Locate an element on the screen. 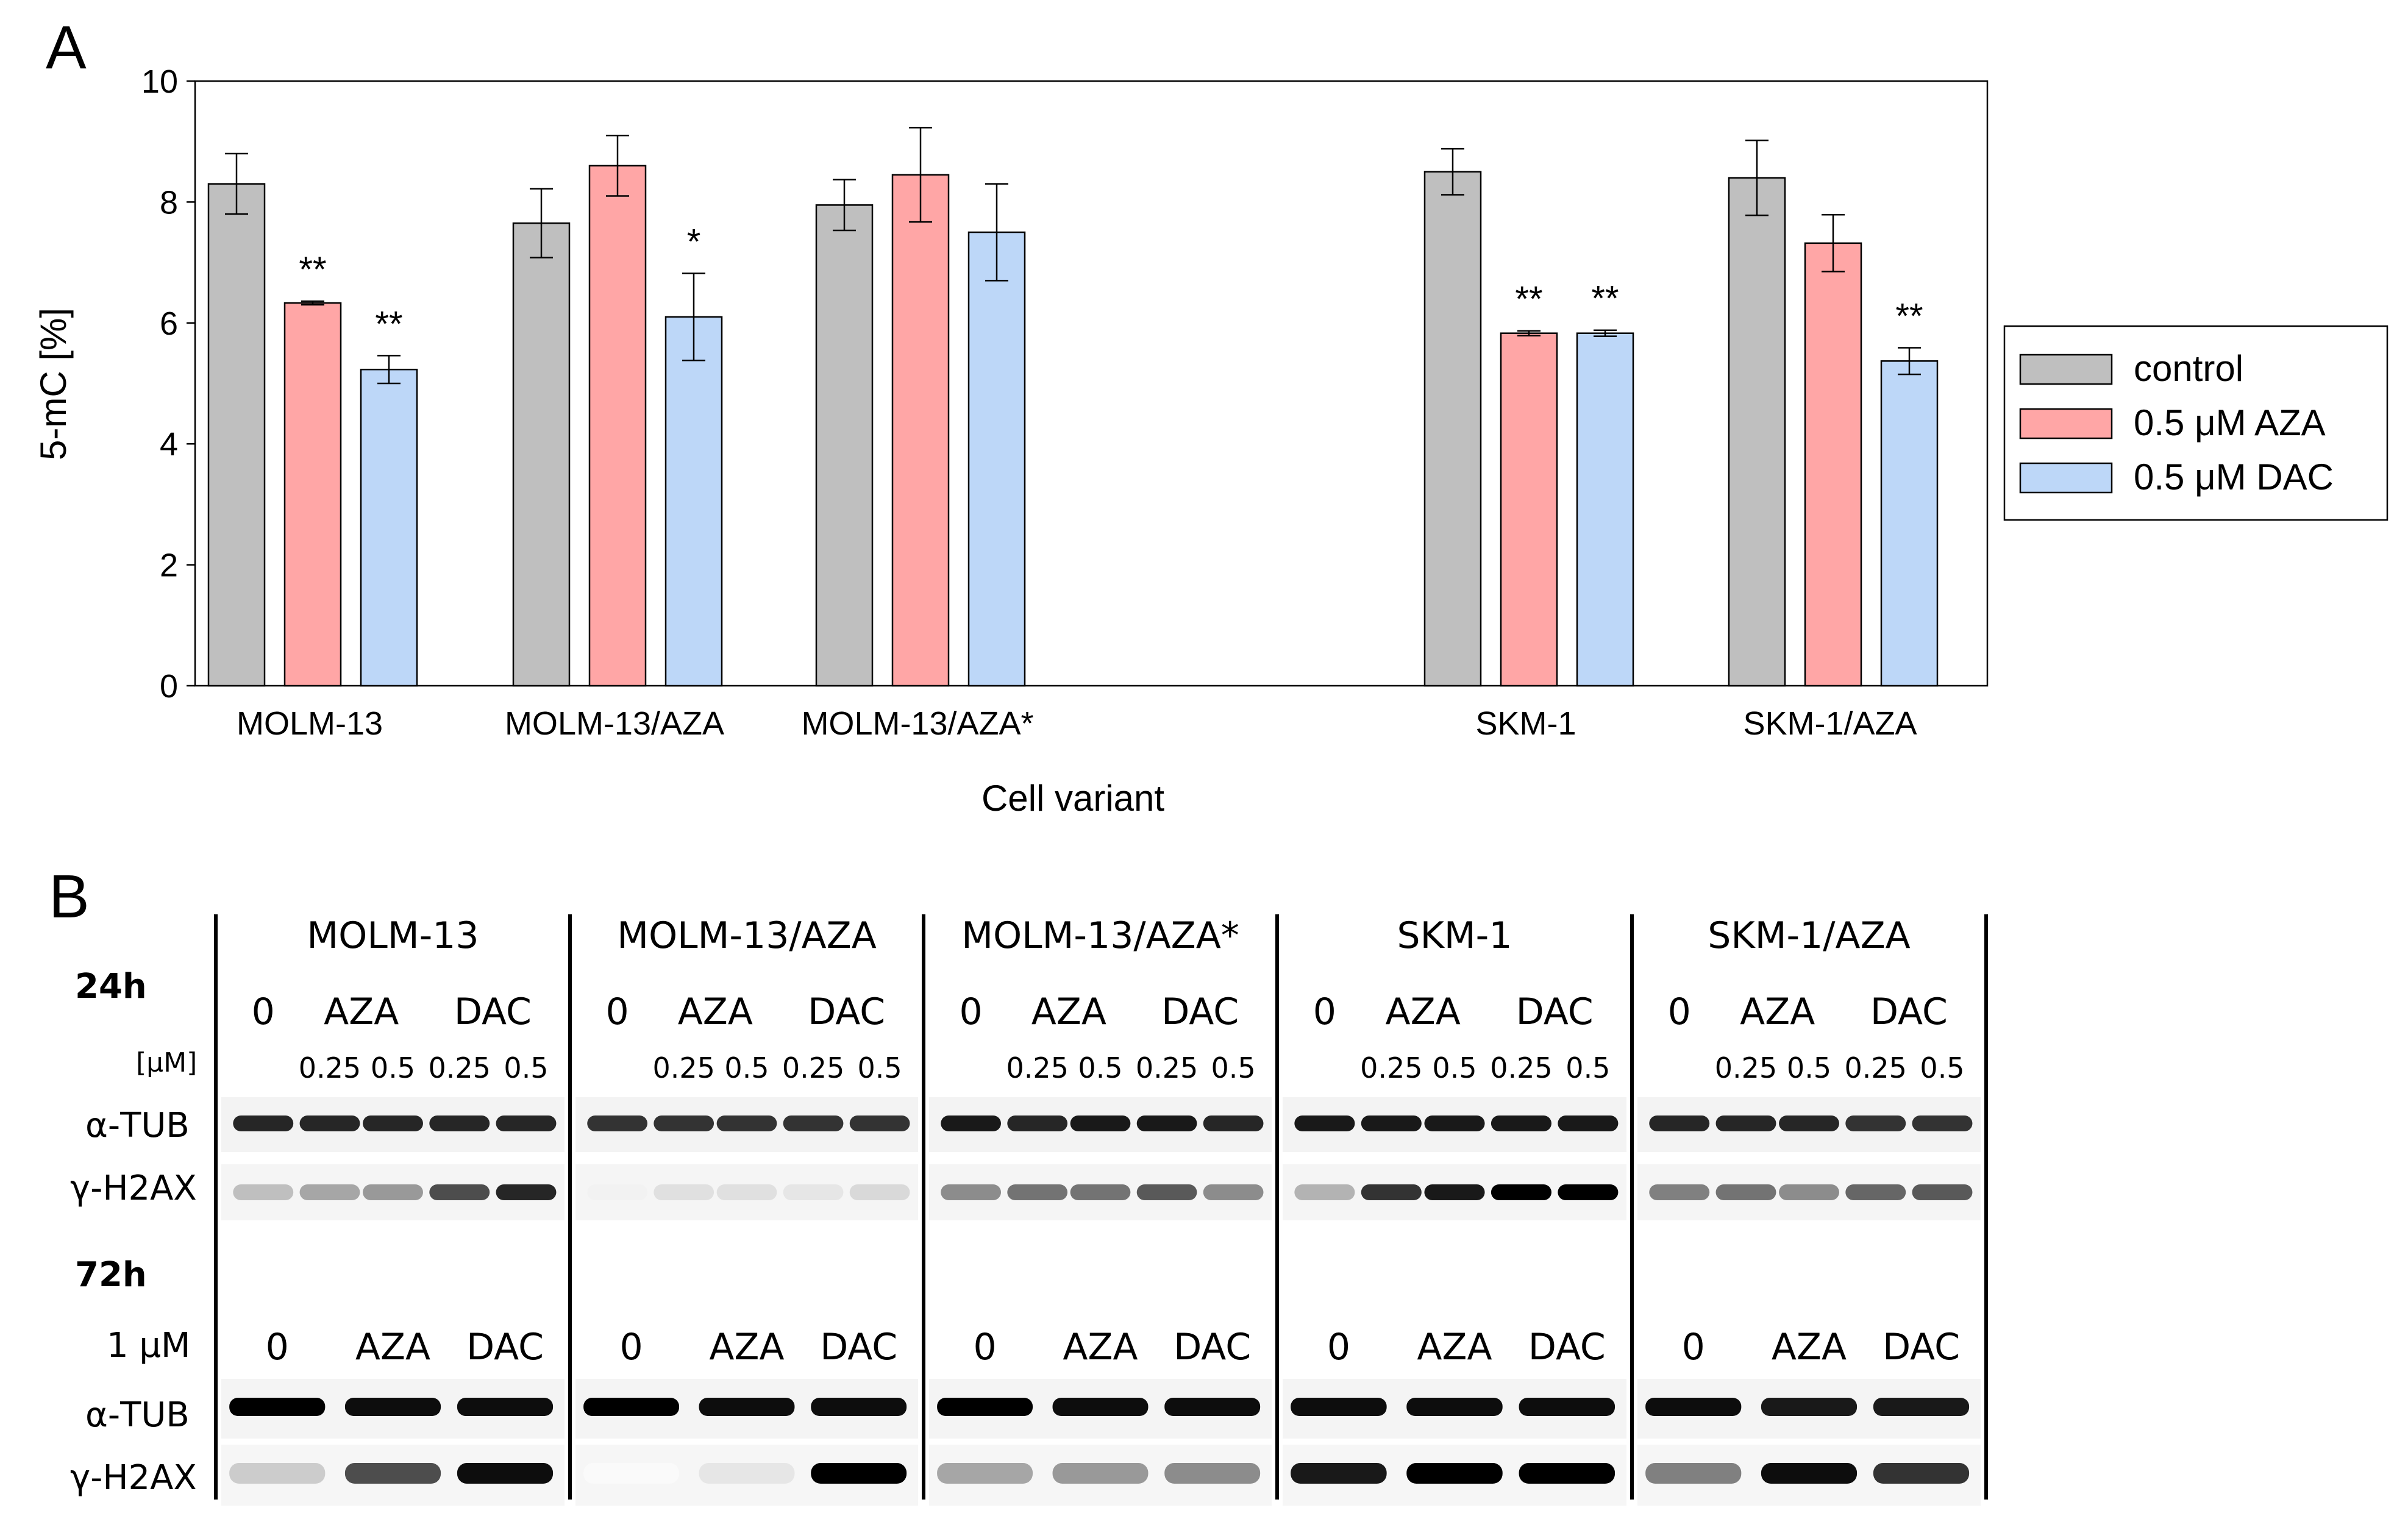  y-axis-label: 5-mC [%] is located at coordinates (53, 384).